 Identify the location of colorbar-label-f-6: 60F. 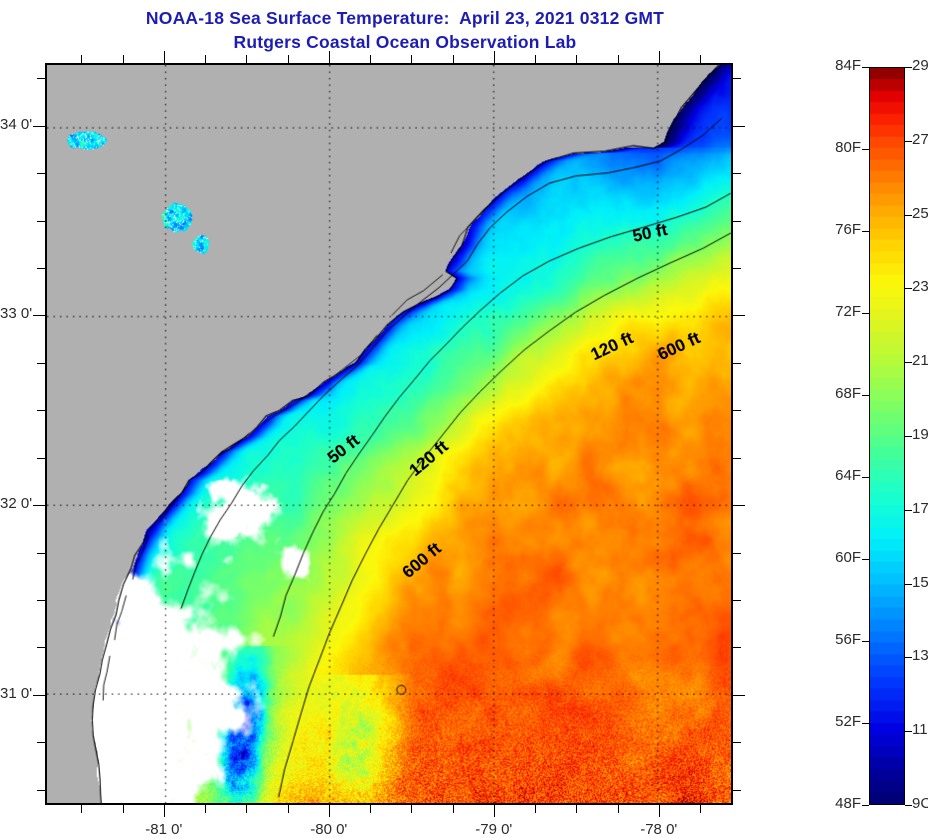
(848, 557).